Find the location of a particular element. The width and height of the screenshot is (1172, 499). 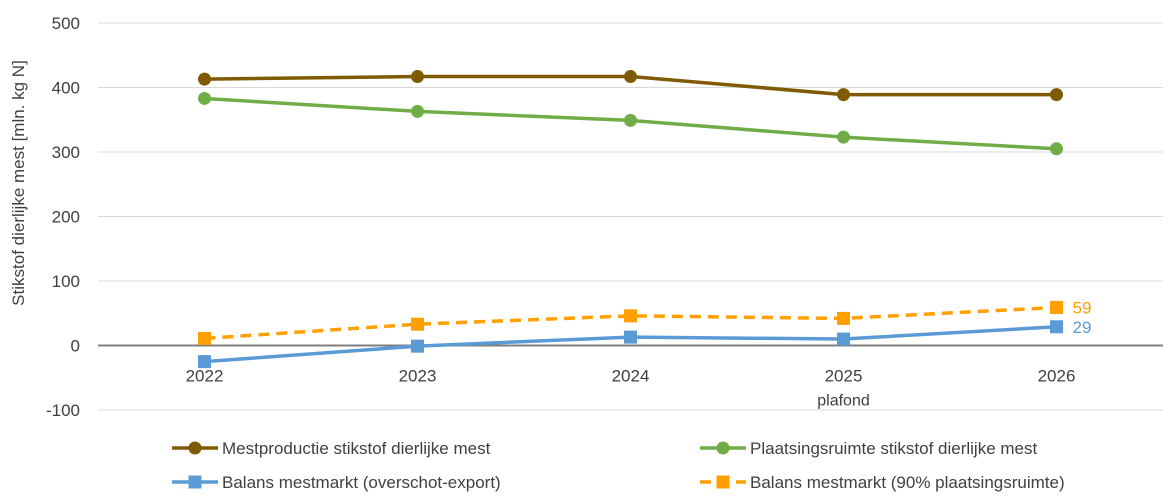

x-tick-label: 2026 is located at coordinates (1057, 376).